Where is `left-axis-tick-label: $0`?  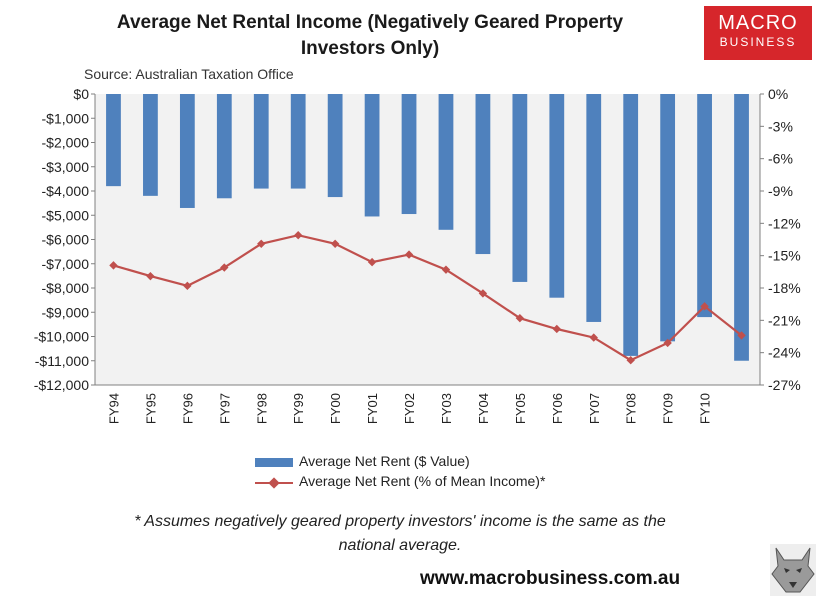 left-axis-tick-label: $0 is located at coordinates (81, 94).